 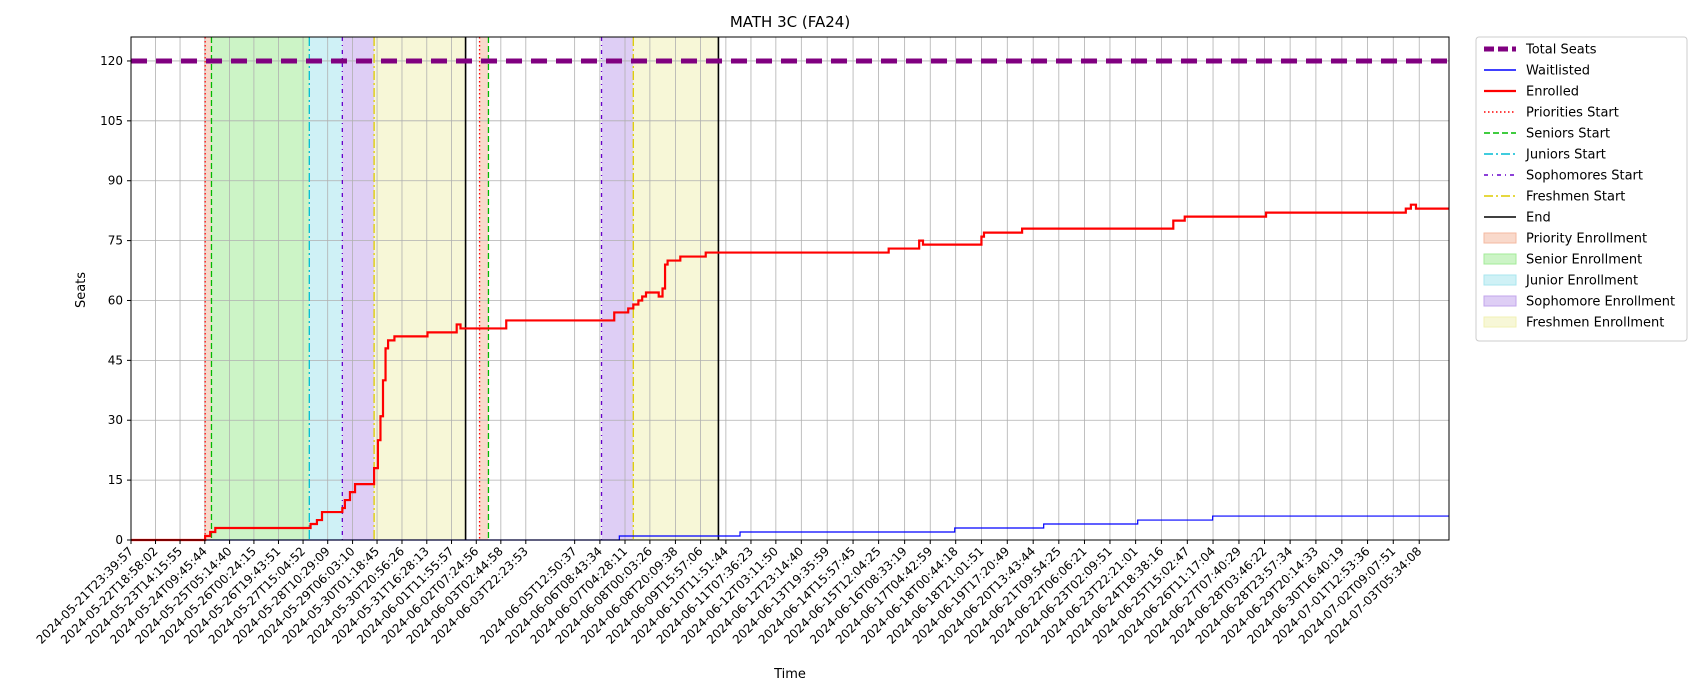 I want to click on y-tick-label-7: 105, so click(x=111, y=121).